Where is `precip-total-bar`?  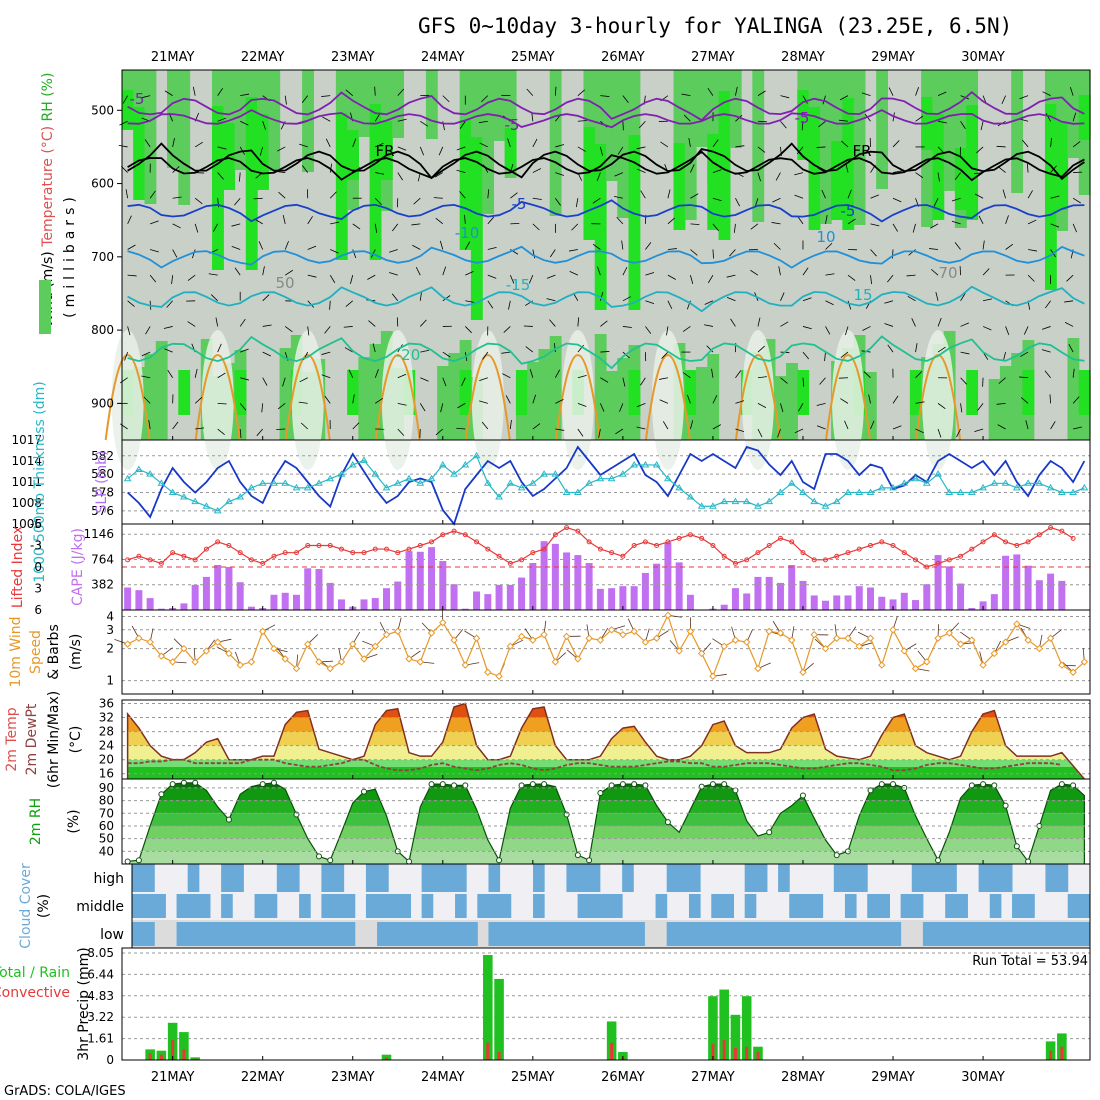
precip-total-bar is located at coordinates (724, 1024).